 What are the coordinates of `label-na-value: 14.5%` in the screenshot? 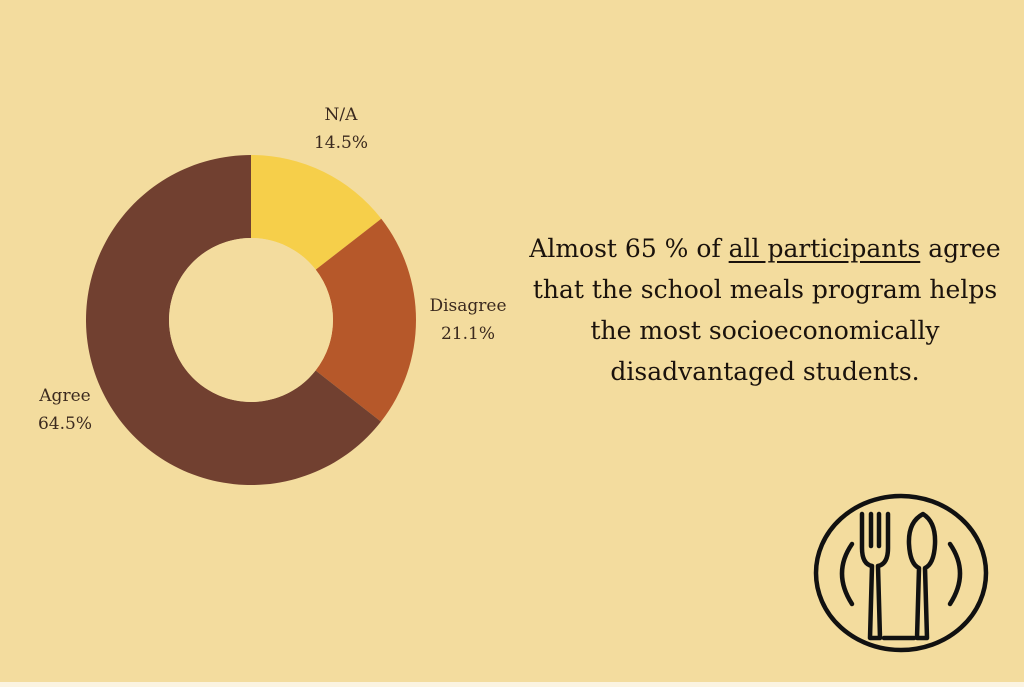 It's located at (340, 143).